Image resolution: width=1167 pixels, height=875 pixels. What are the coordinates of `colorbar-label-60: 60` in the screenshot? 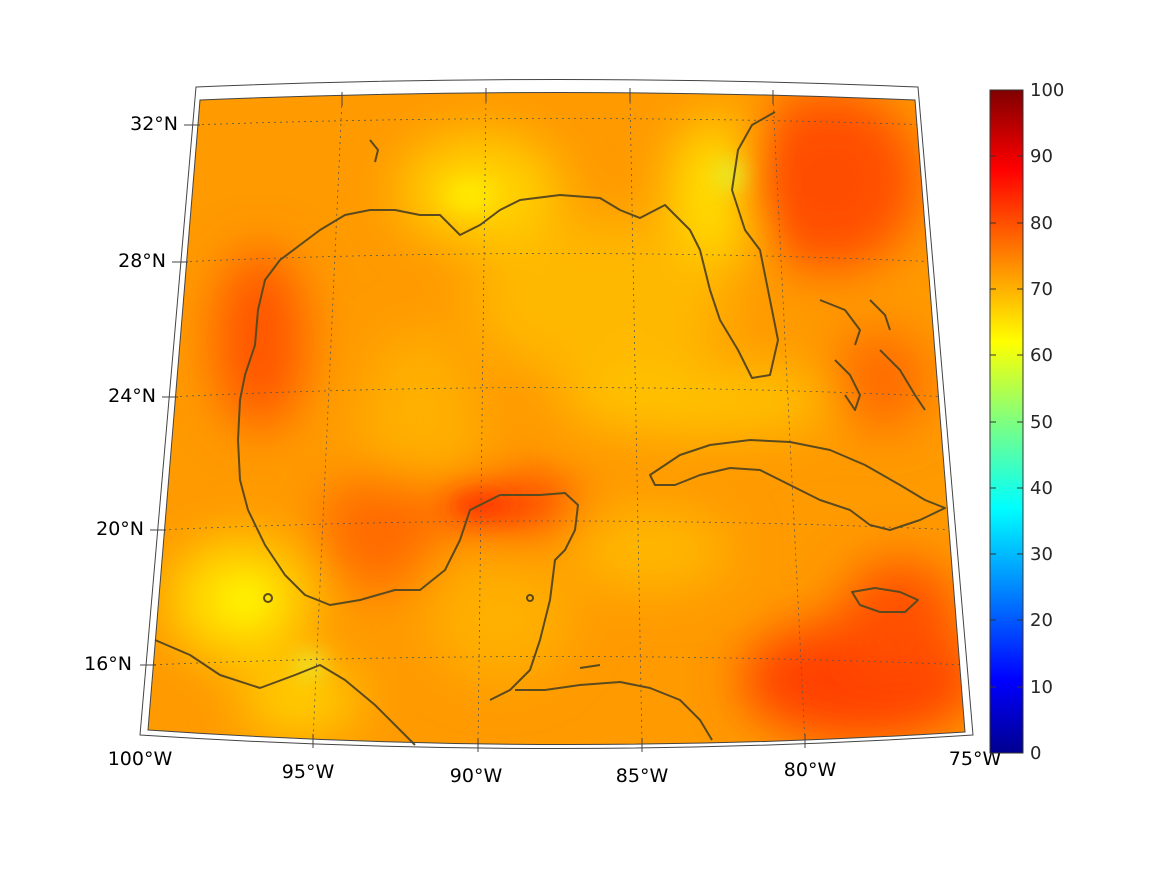 It's located at (1041, 355).